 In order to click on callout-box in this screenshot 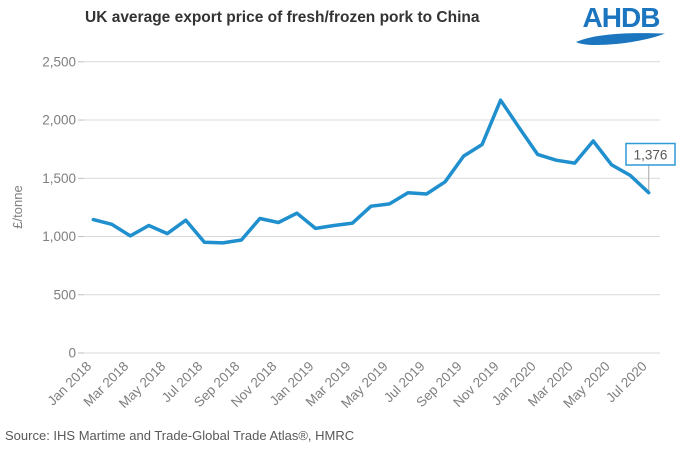, I will do `click(650, 154)`.